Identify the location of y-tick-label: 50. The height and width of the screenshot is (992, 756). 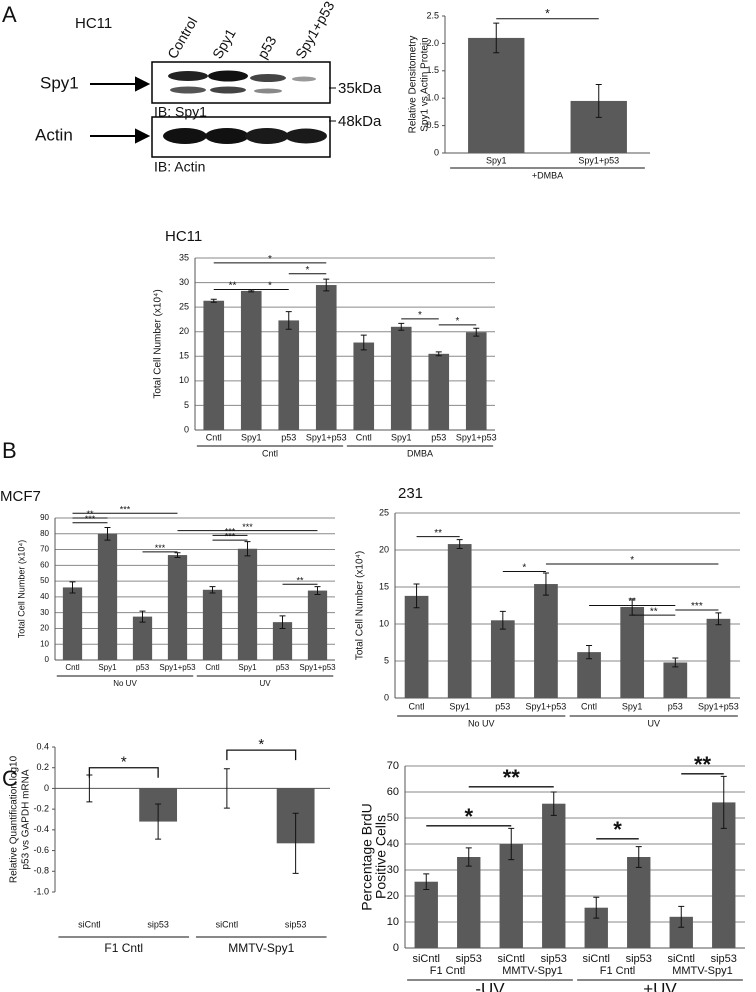
(44, 580).